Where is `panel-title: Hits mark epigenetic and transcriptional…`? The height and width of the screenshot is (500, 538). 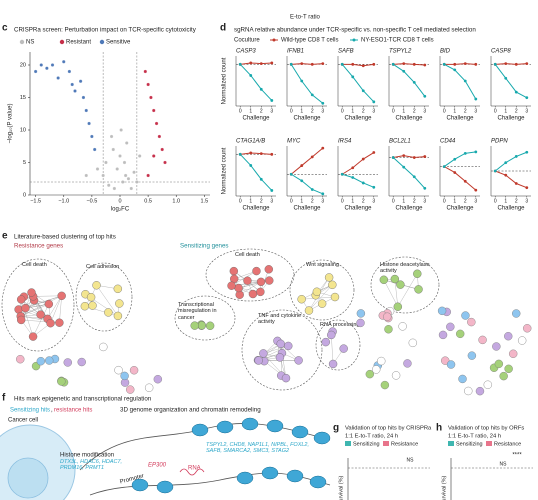
panel-title: Hits mark epigenetic and transcriptional… is located at coordinates (83, 399).